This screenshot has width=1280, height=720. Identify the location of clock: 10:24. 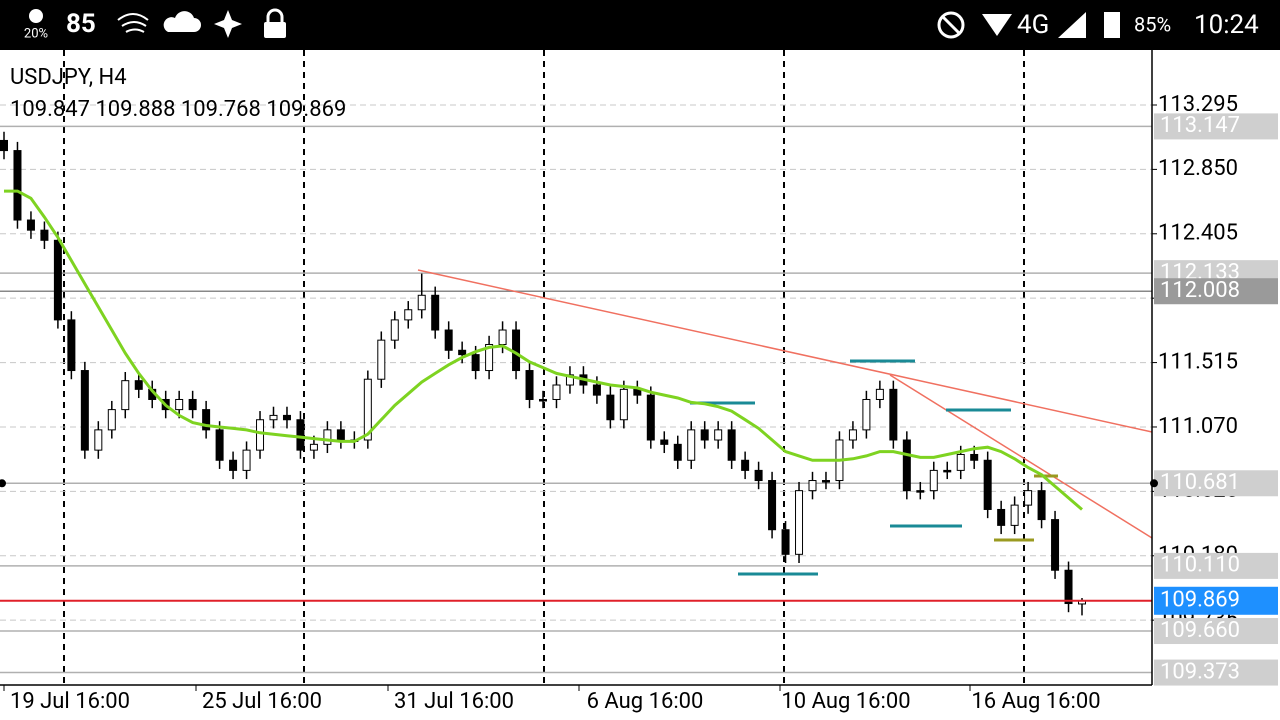
(1226, 25).